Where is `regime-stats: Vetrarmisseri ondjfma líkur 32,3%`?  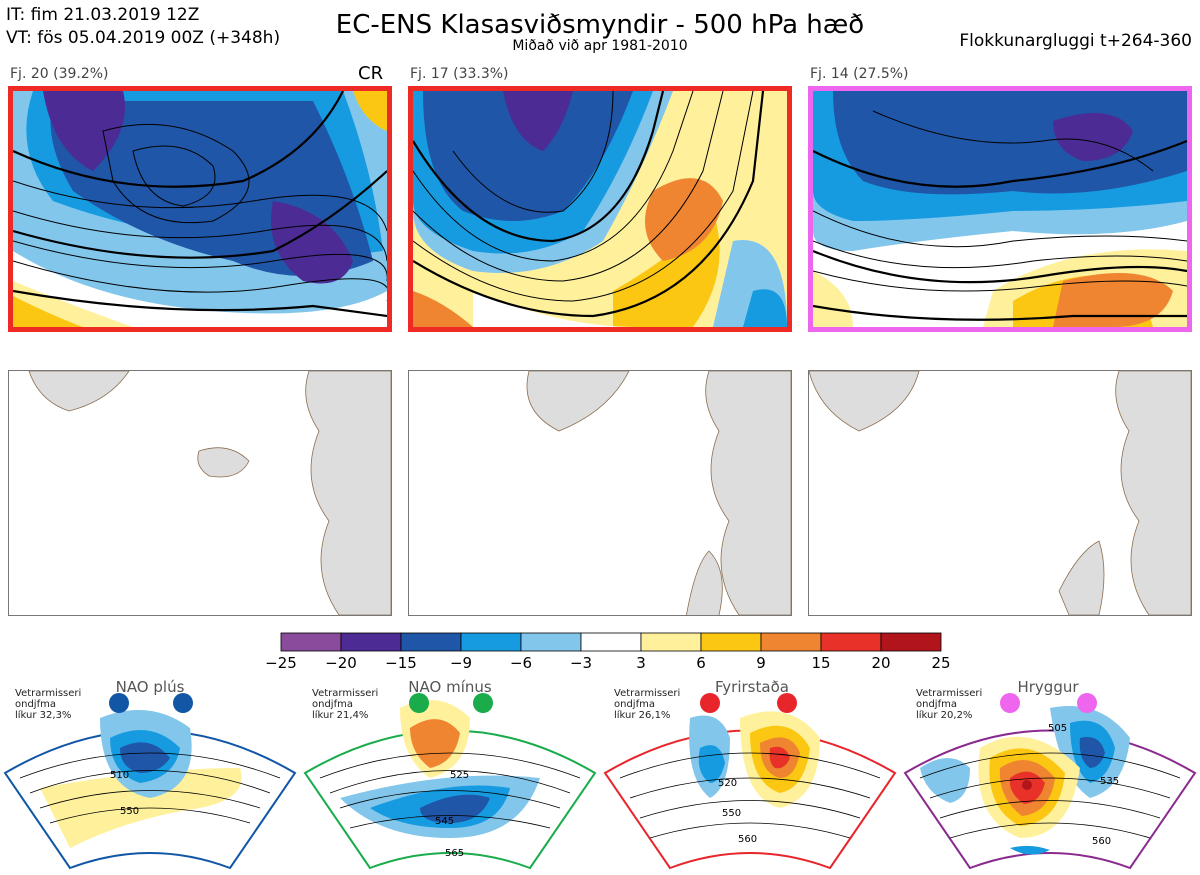 regime-stats: Vetrarmisseri ondjfma líkur 32,3% is located at coordinates (48, 704).